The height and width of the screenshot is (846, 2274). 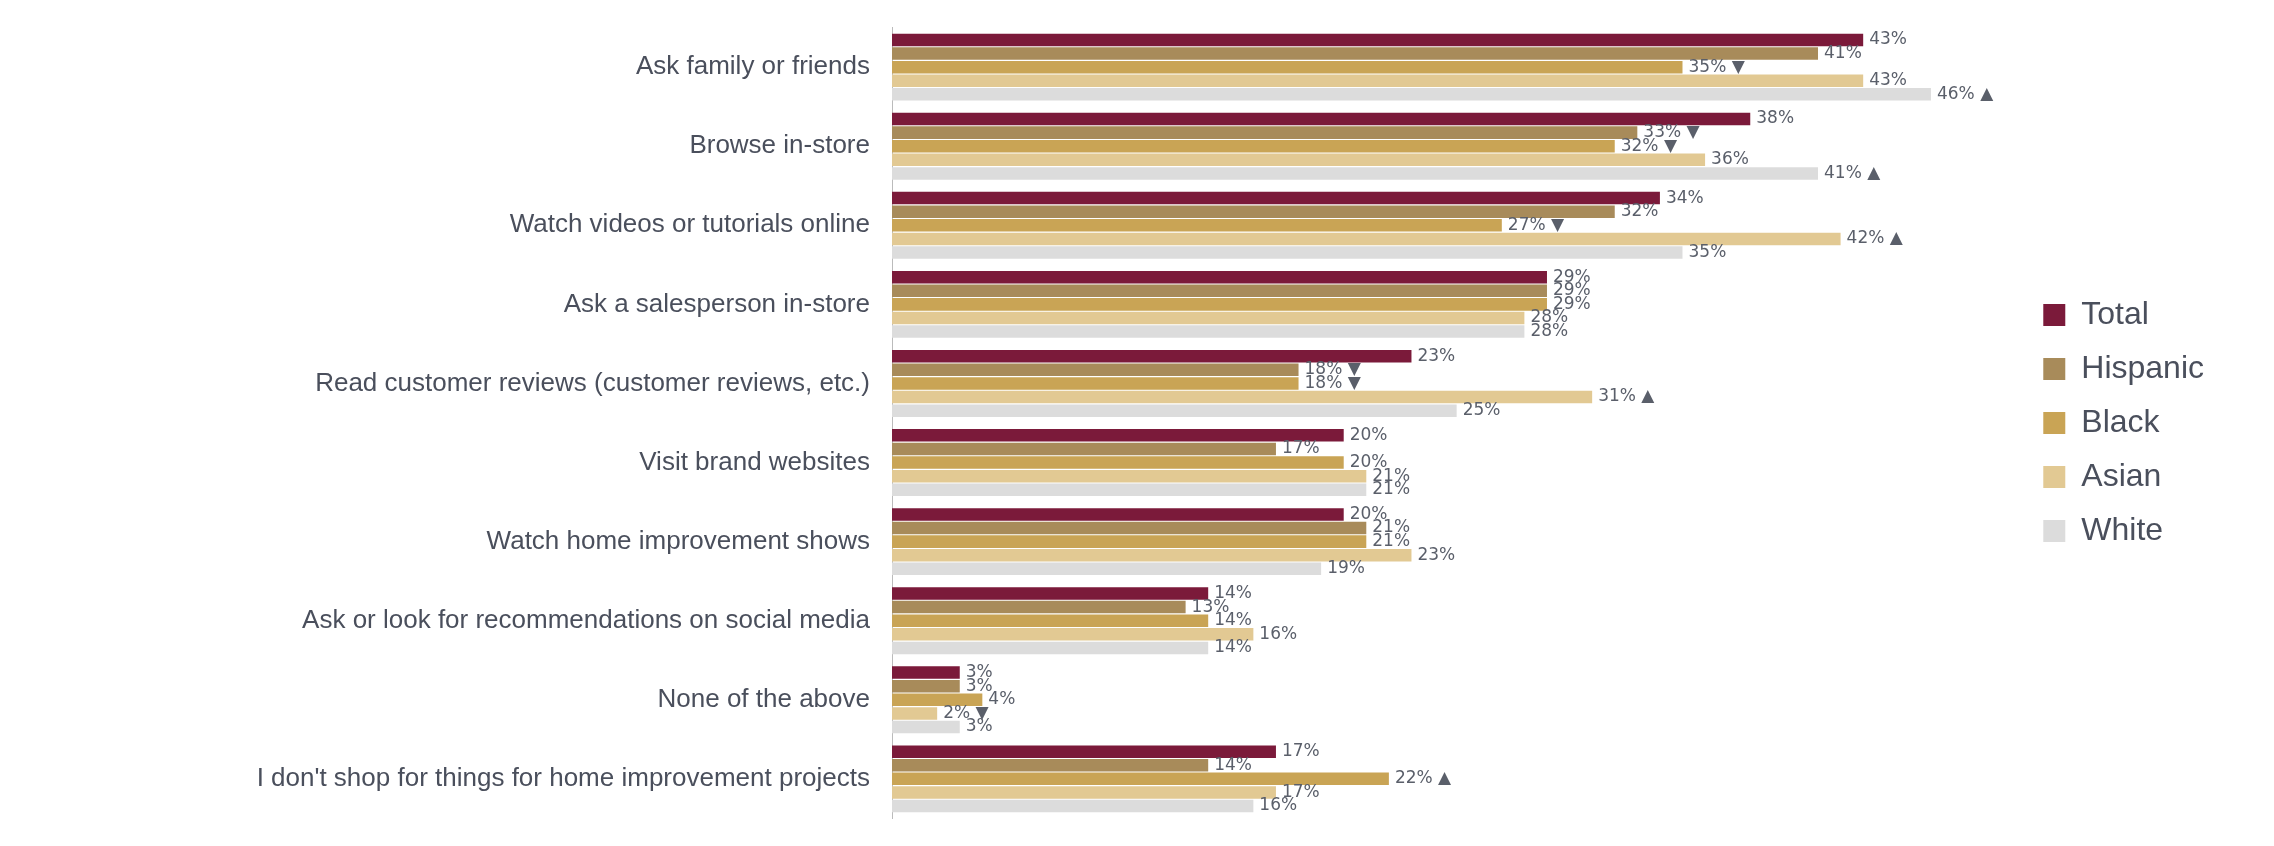 I want to click on data-label: 38%, so click(x=1775, y=117).